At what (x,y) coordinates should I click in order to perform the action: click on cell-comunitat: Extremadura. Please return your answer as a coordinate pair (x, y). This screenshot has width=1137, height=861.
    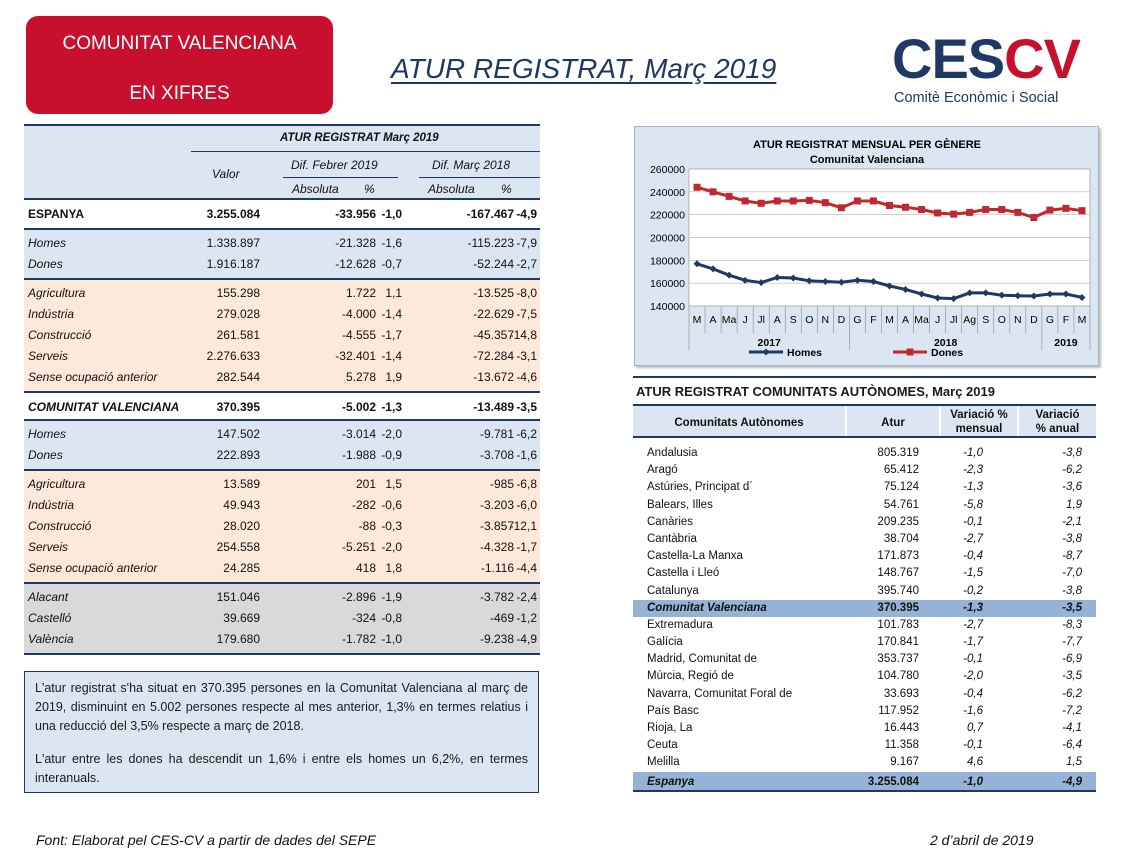
    Looking at the image, I should click on (680, 624).